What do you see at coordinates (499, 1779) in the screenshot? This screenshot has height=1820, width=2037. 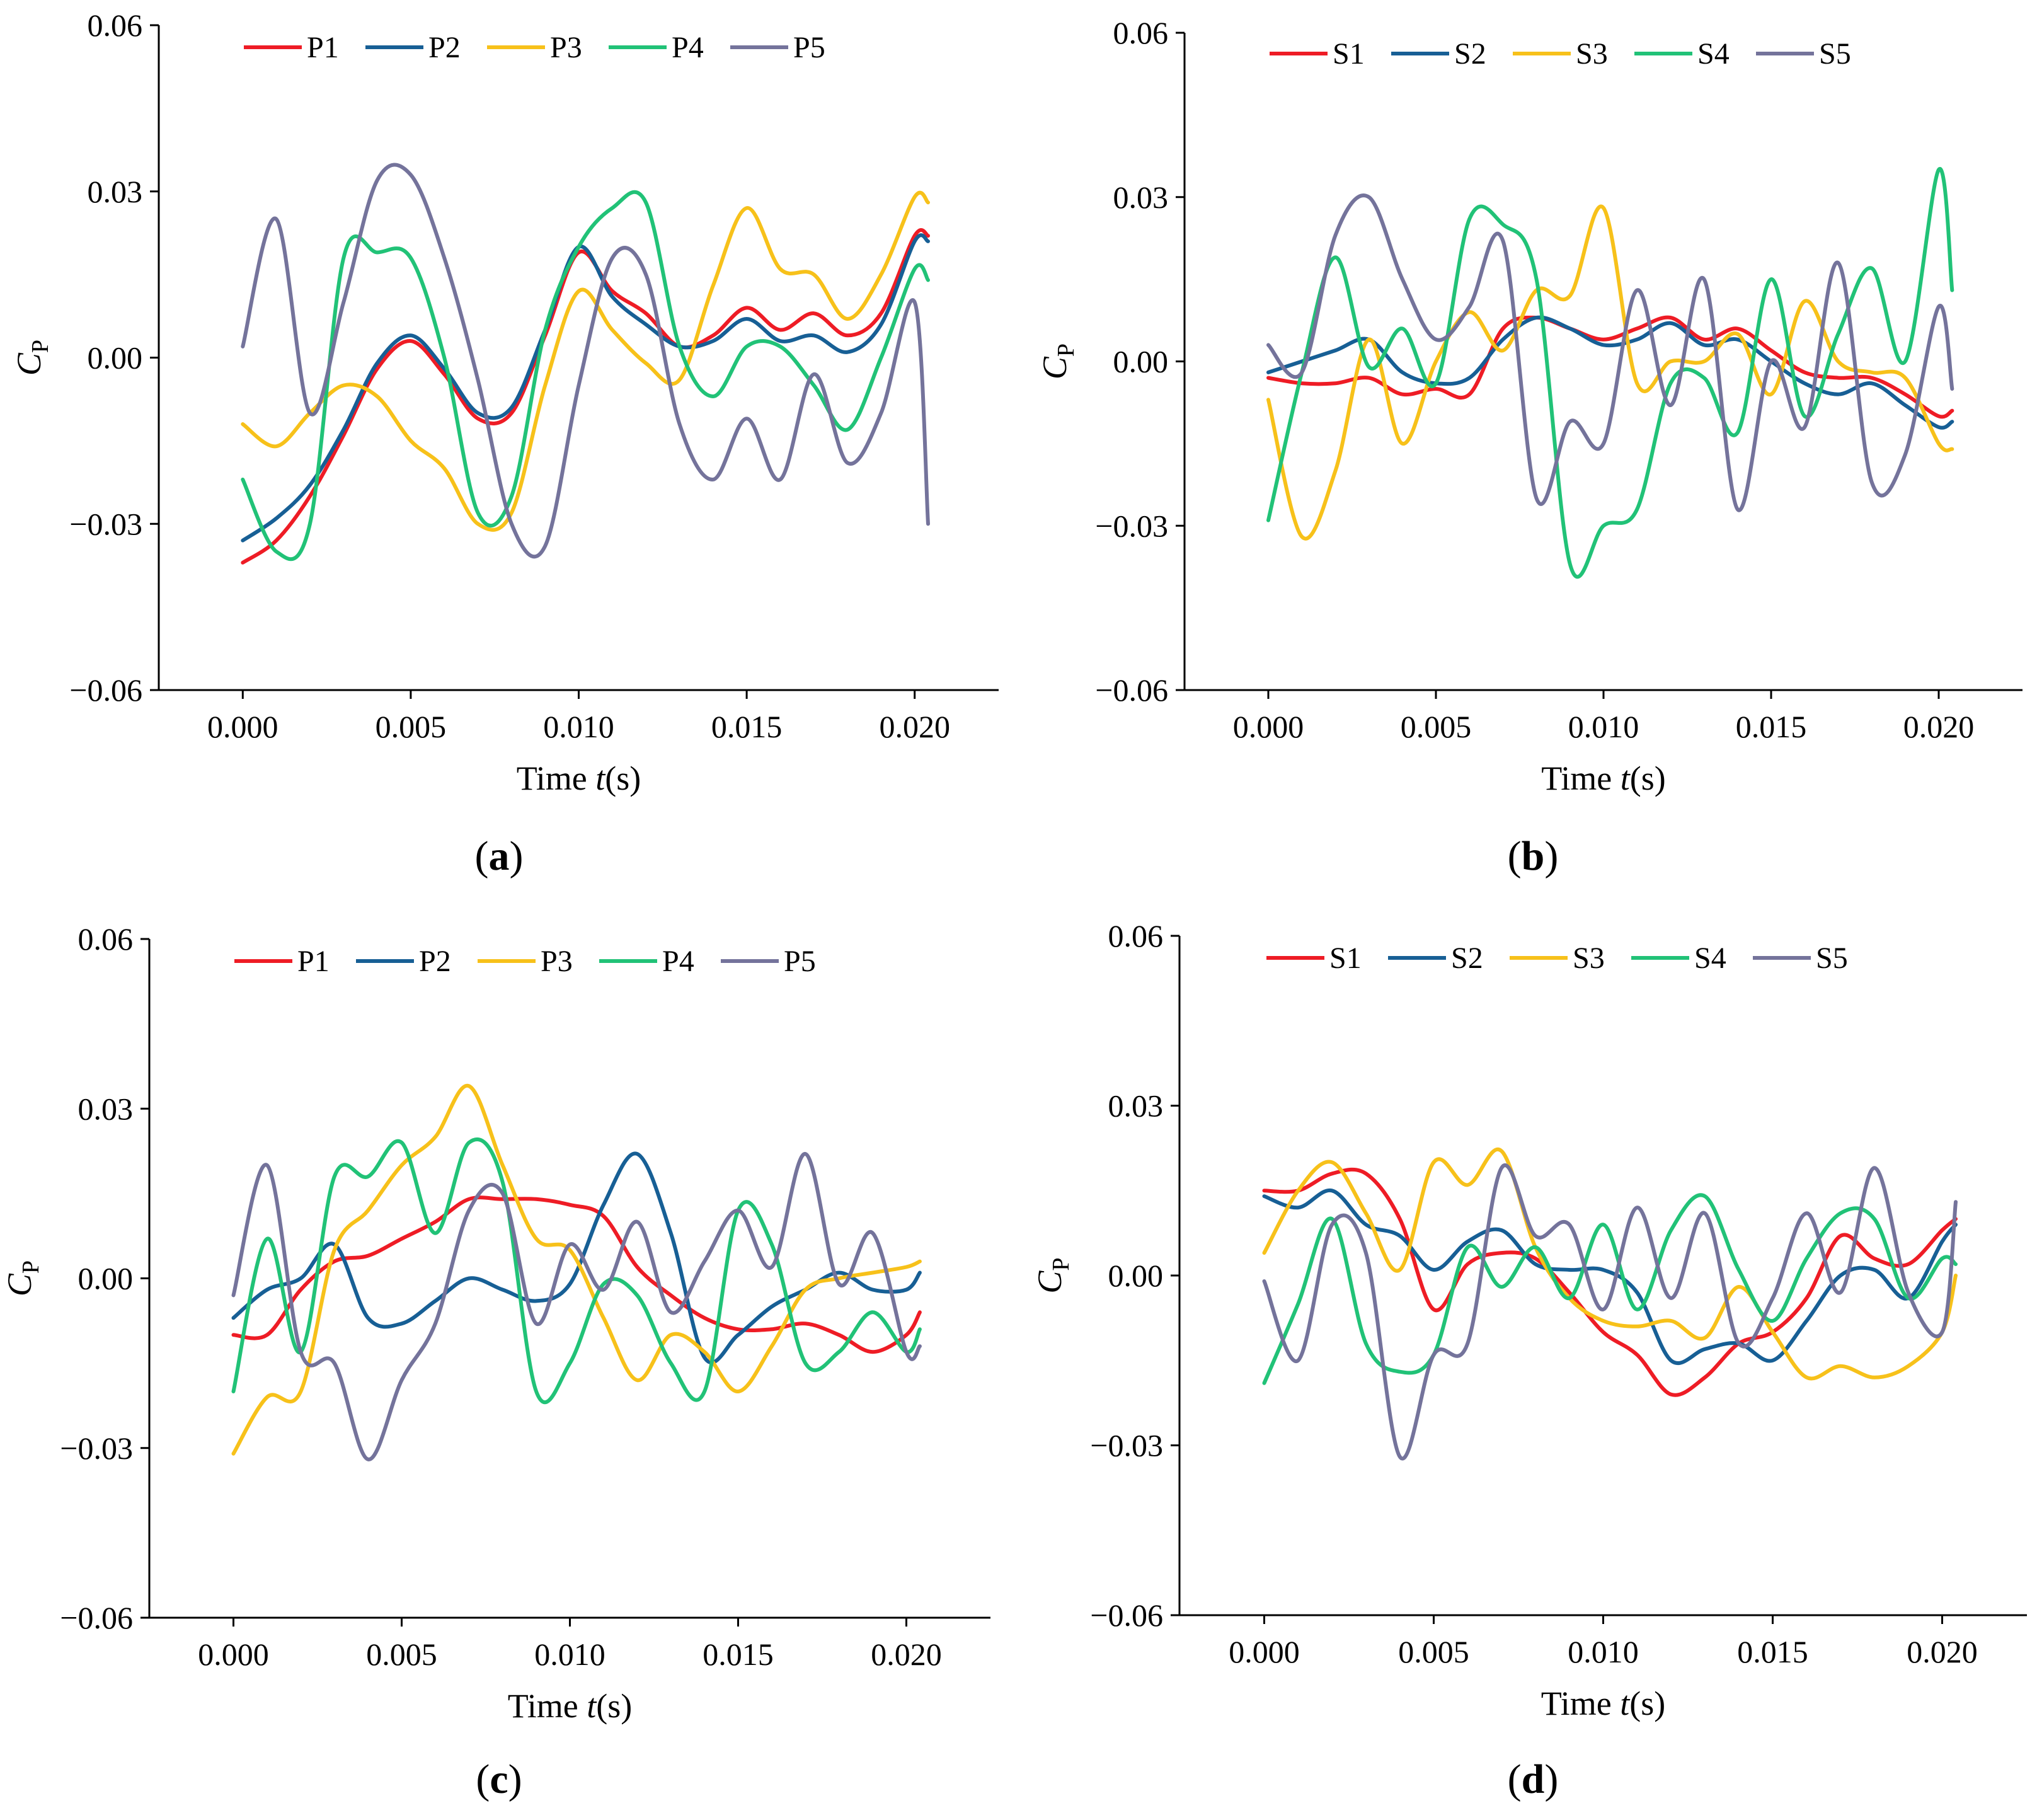 I see `panel-label: (c)` at bounding box center [499, 1779].